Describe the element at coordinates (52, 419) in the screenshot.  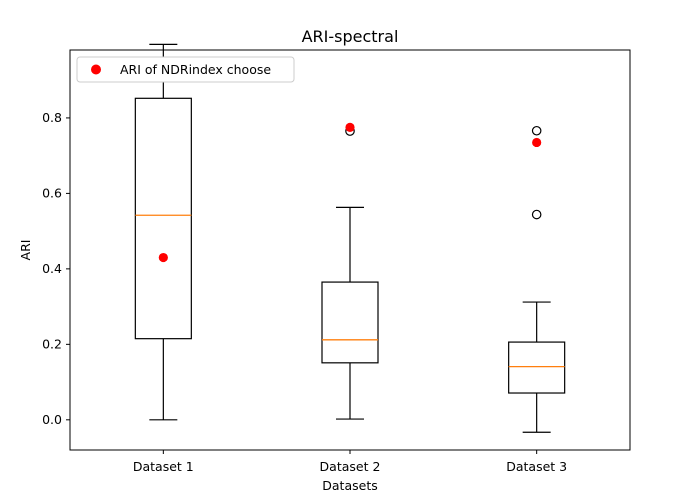
I see `y-tick-label: 0.0` at that location.